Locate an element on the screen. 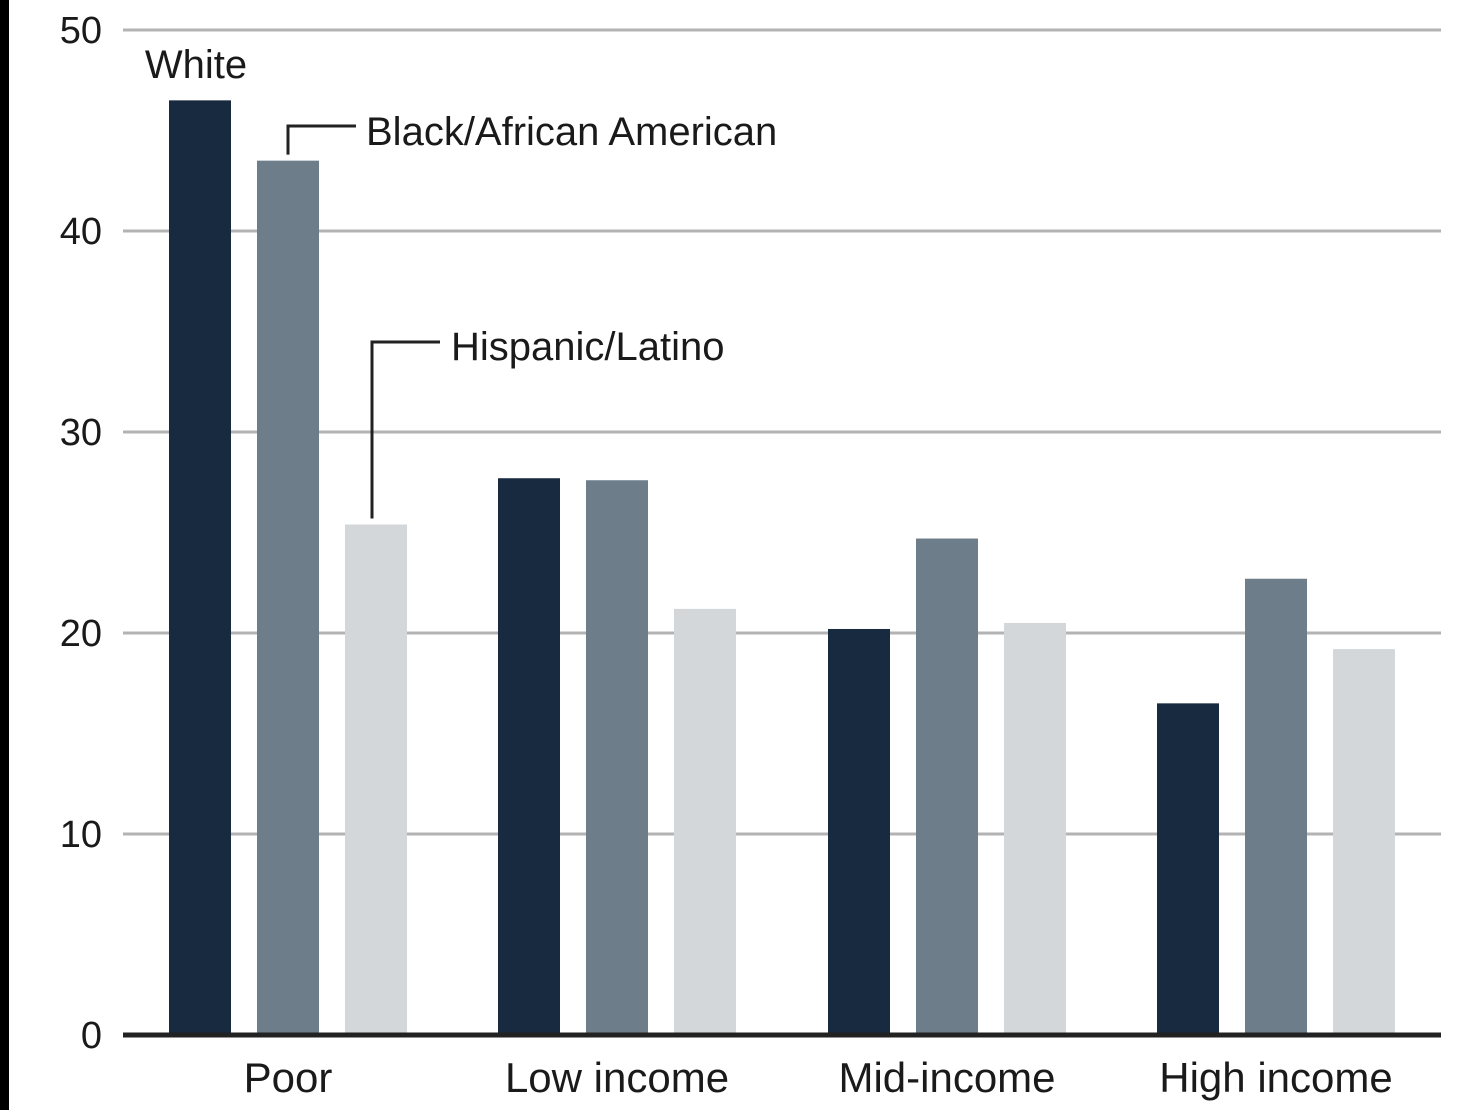 The width and height of the screenshot is (1481, 1110). series-label-white: White is located at coordinates (196, 65).